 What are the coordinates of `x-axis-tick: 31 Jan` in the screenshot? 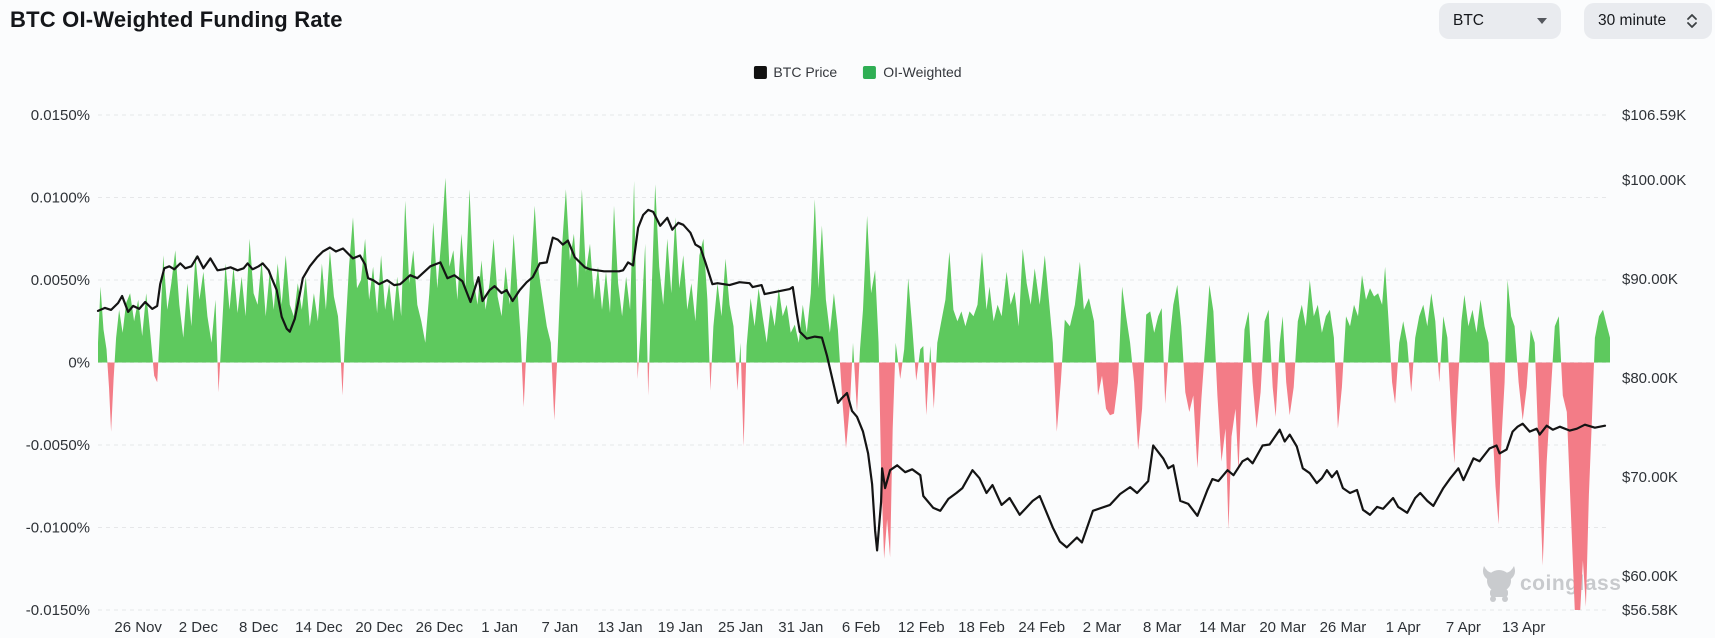 It's located at (800, 627).